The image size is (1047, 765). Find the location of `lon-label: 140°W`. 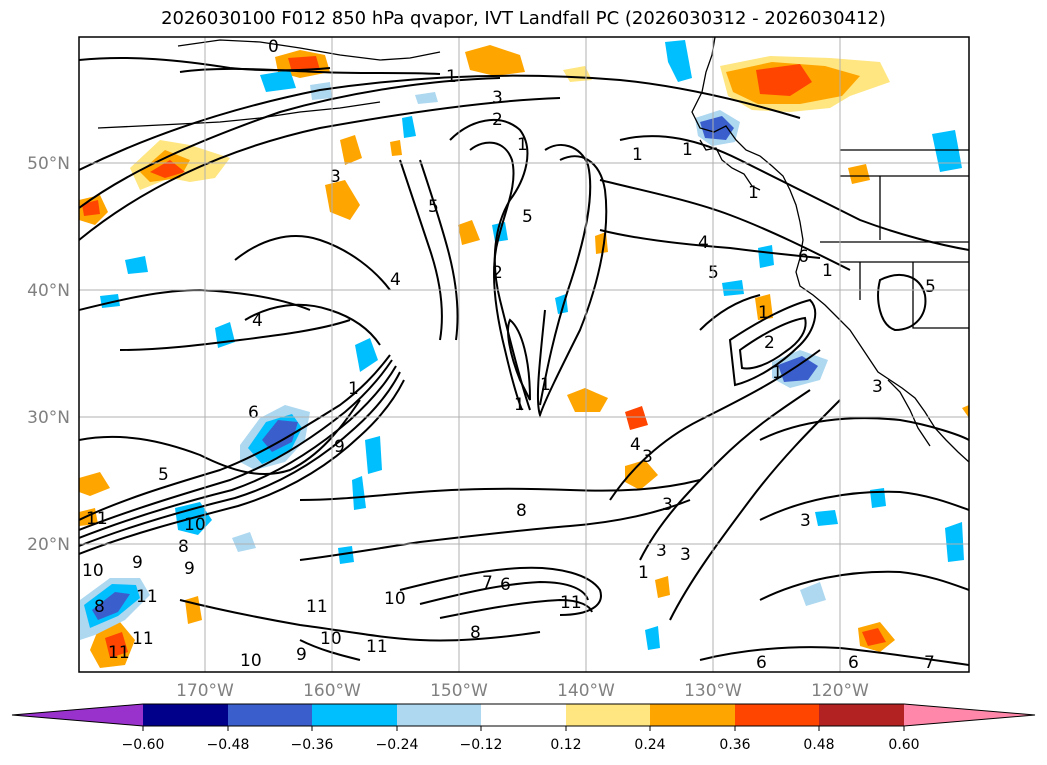

lon-label: 140°W is located at coordinates (586, 691).